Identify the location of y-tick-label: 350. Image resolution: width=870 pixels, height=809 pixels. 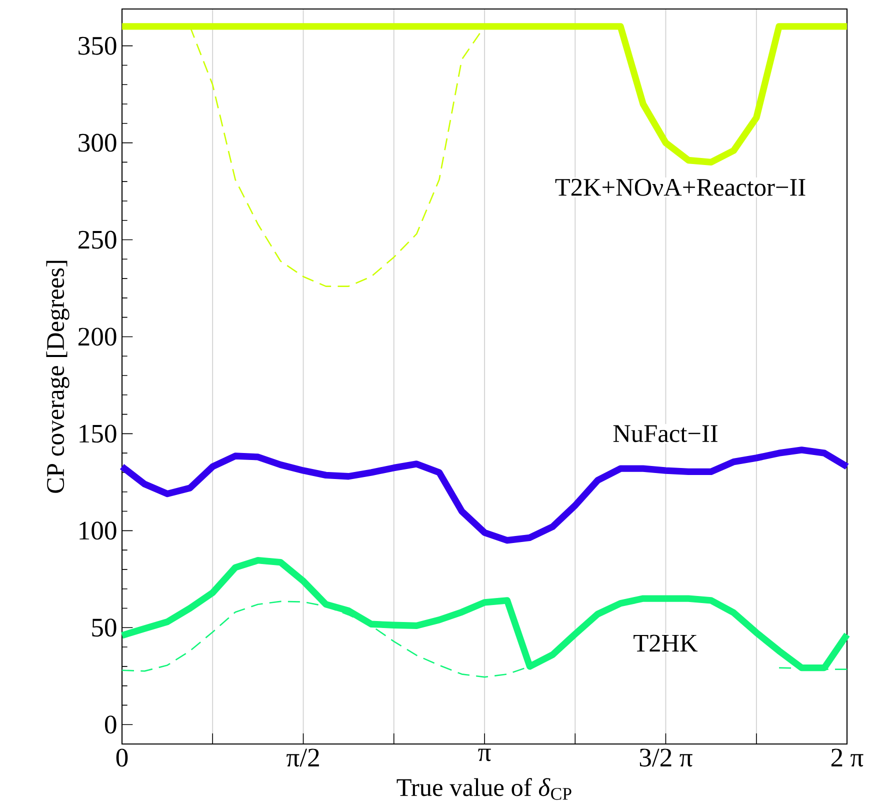
(97, 45).